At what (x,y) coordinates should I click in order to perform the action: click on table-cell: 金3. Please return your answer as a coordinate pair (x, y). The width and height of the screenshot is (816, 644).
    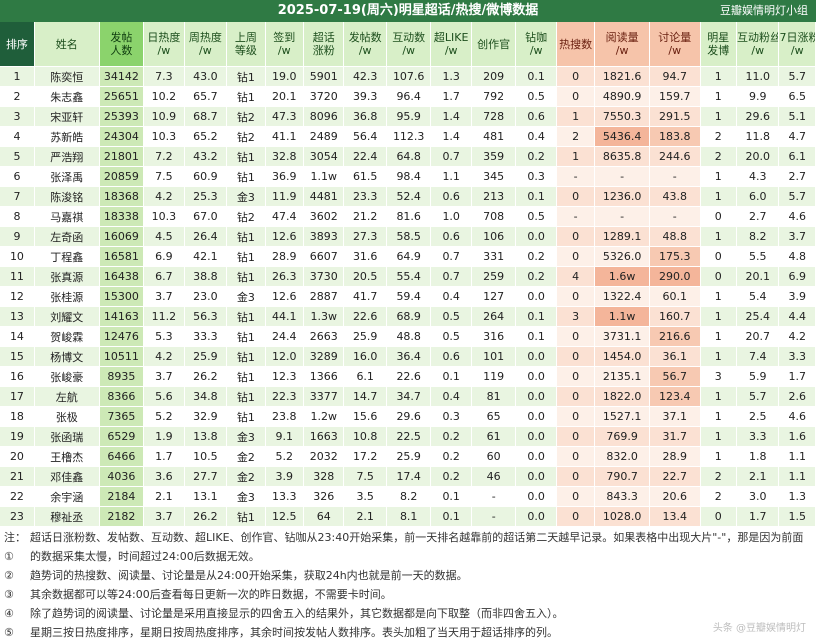
    Looking at the image, I should click on (246, 496).